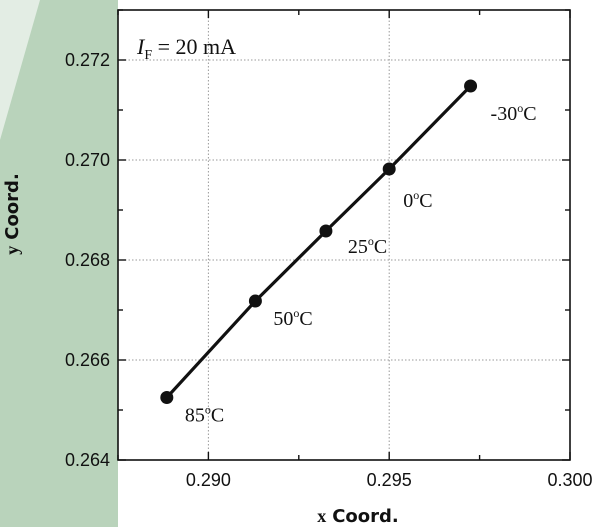 The width and height of the screenshot is (600, 532). I want to click on y-tick-label: 0.268, so click(87, 260).